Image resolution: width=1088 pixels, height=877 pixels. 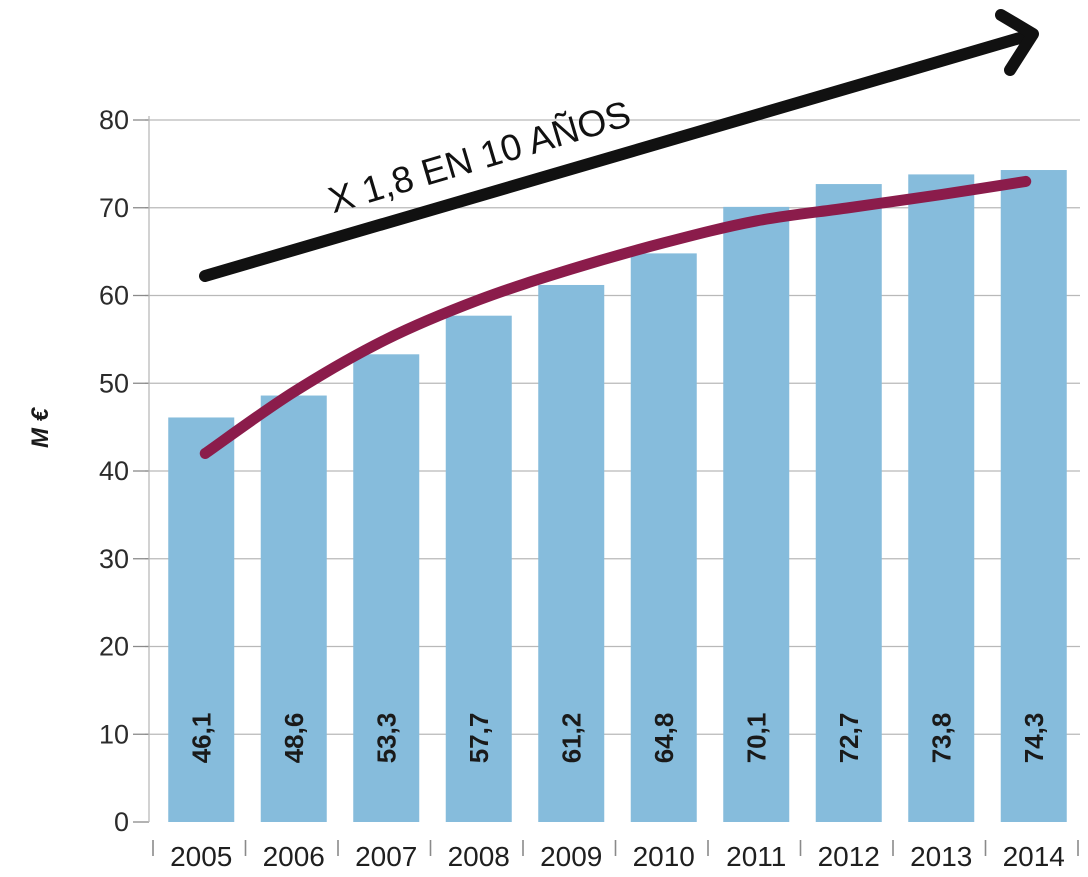 I want to click on bar-2005, so click(x=201, y=619).